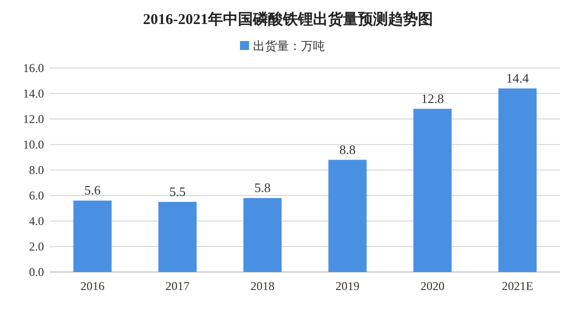 This screenshot has width=576, height=326. I want to click on data-label: 14.4, so click(518, 78).